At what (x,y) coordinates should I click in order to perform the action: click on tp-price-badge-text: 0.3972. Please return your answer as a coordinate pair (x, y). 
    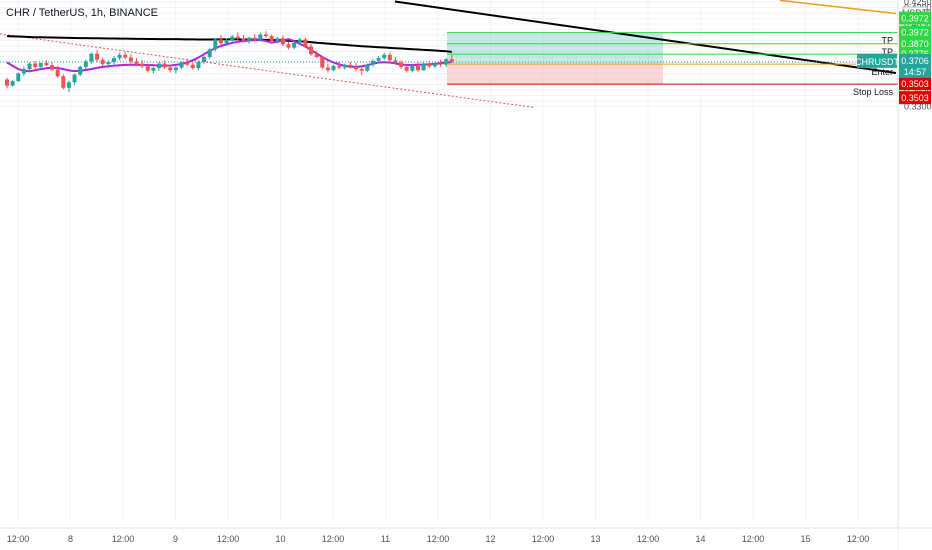
    Looking at the image, I should click on (915, 19).